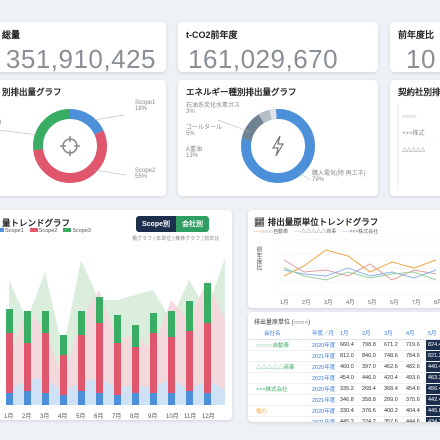 The width and height of the screenshot is (440, 440). Describe the element at coordinates (153, 323) in the screenshot. I see `bar-scope3-m9` at that location.